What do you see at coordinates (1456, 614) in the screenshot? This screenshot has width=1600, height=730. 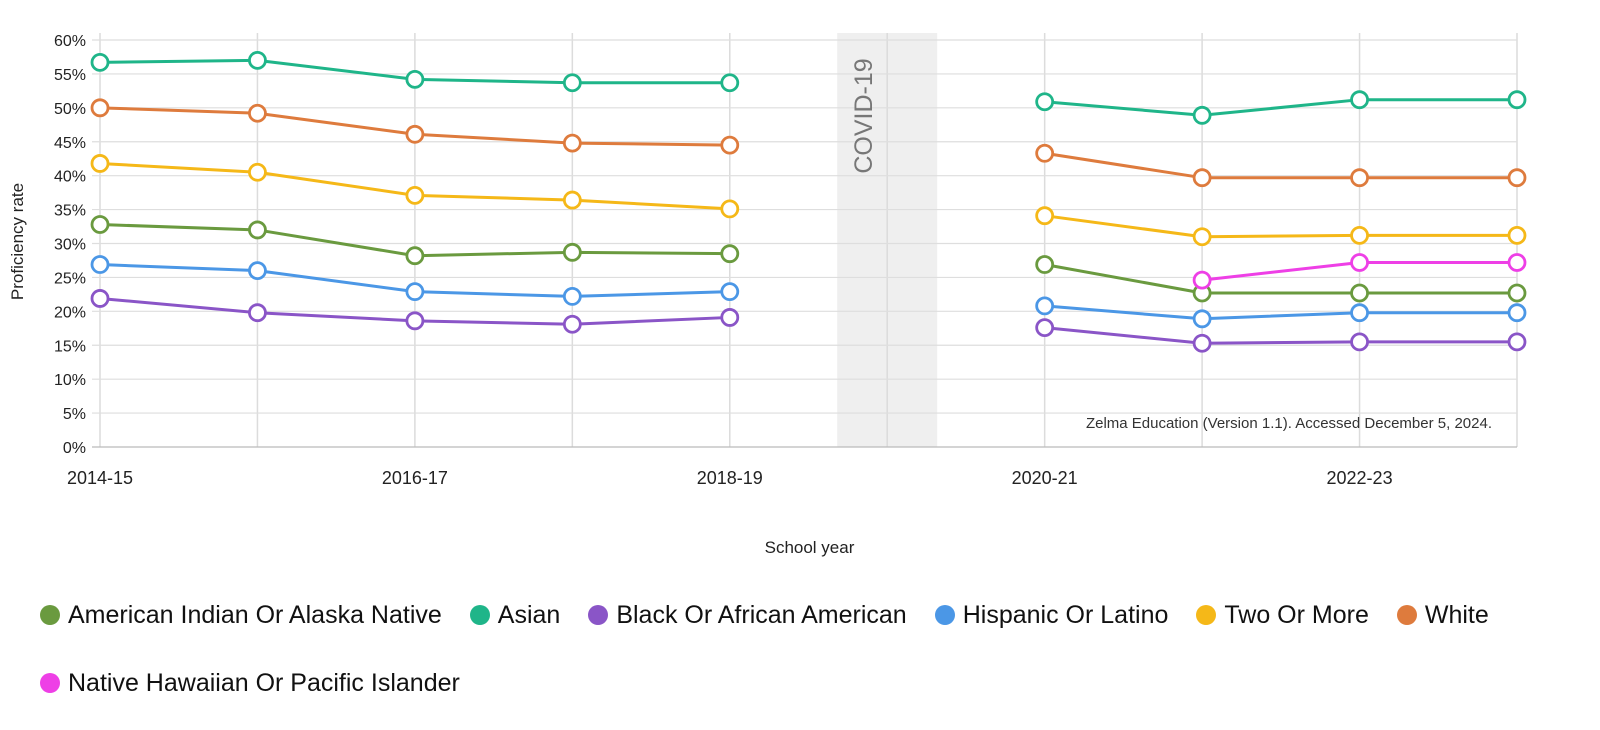 I see `legend-label: White` at bounding box center [1456, 614].